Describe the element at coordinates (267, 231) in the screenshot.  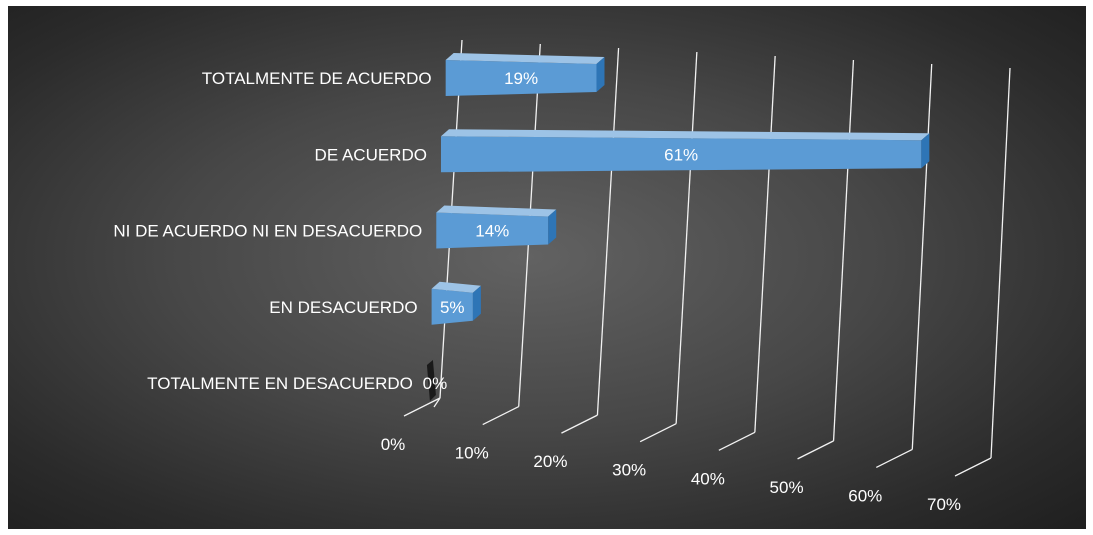
I see `category-label: NI DE ACUERDO NI EN DESACUERDO` at that location.